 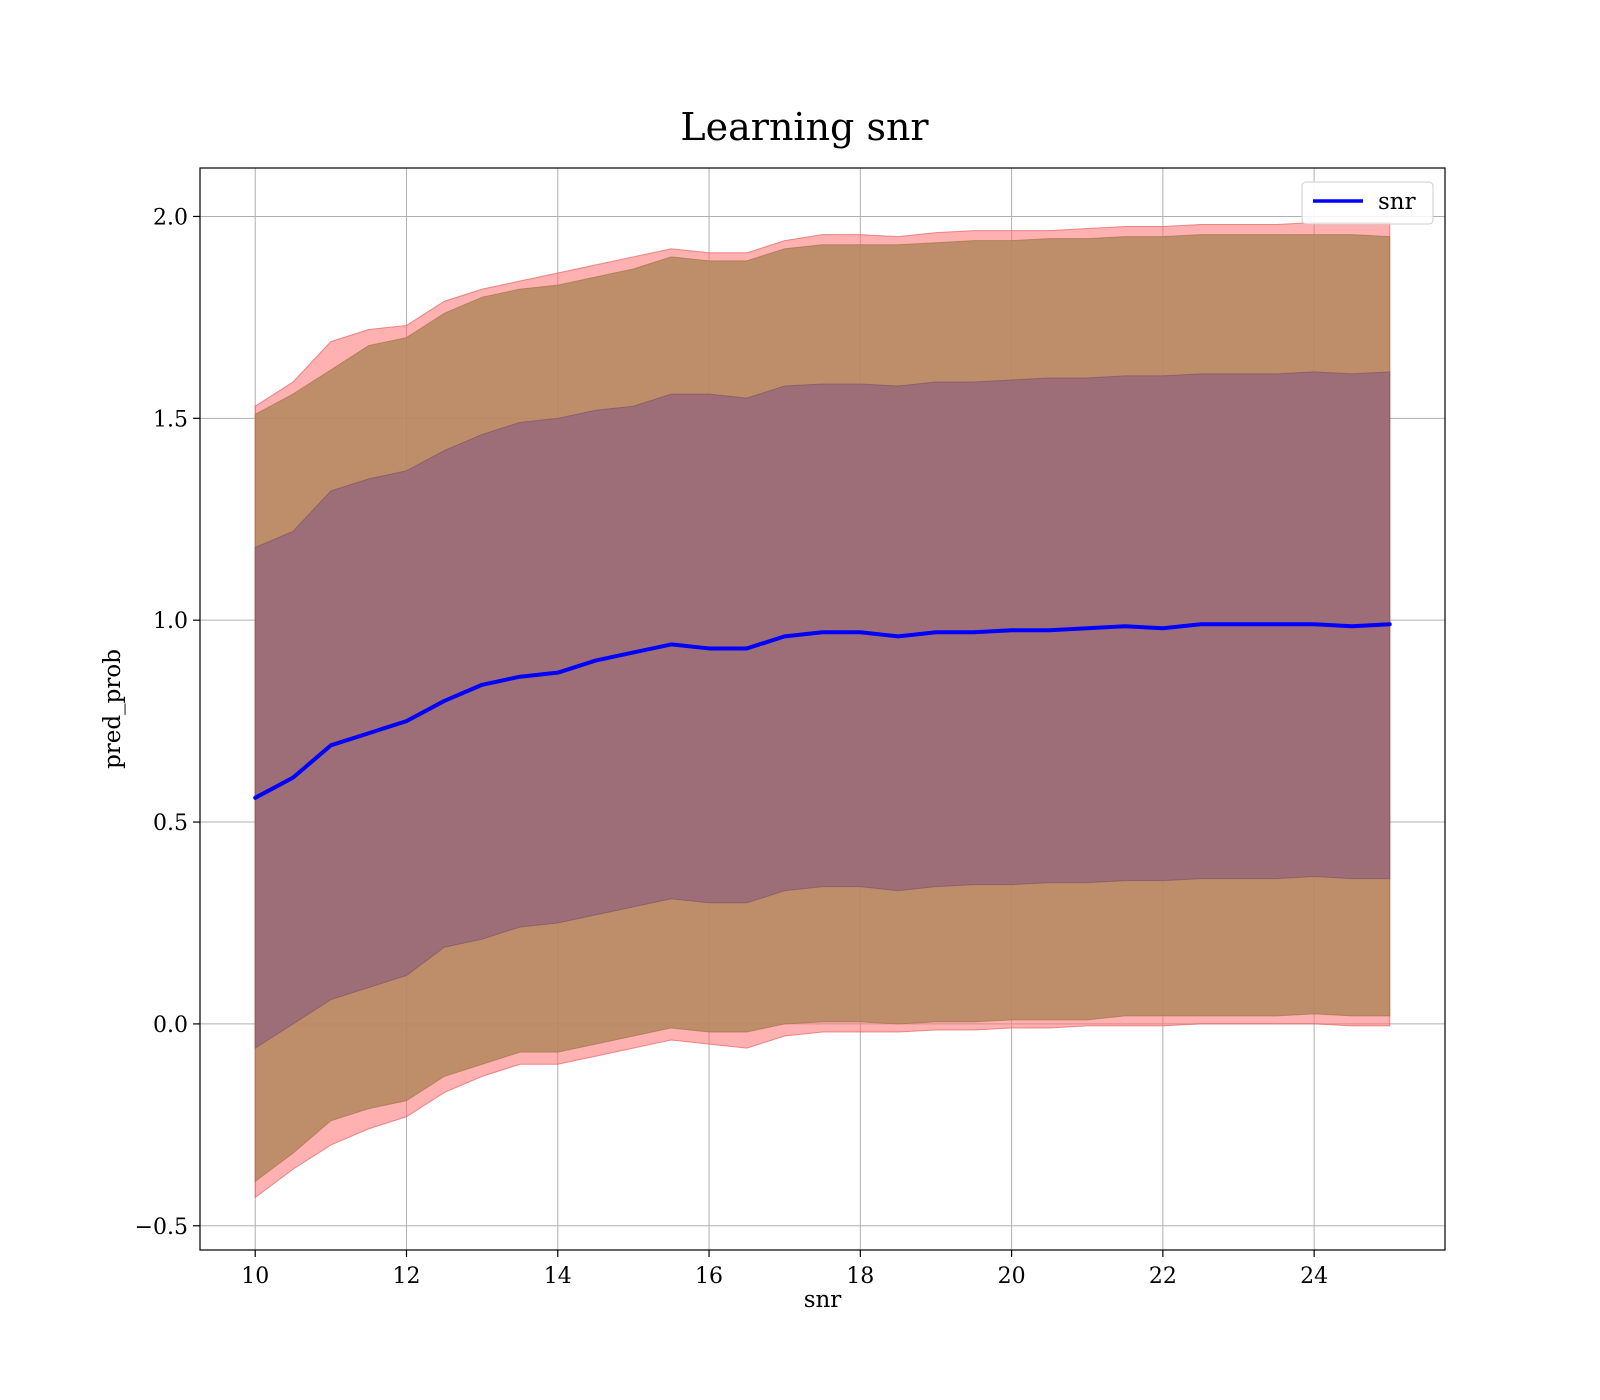 What do you see at coordinates (161, 1227) in the screenshot?
I see `y-tick-label: −0.5` at bounding box center [161, 1227].